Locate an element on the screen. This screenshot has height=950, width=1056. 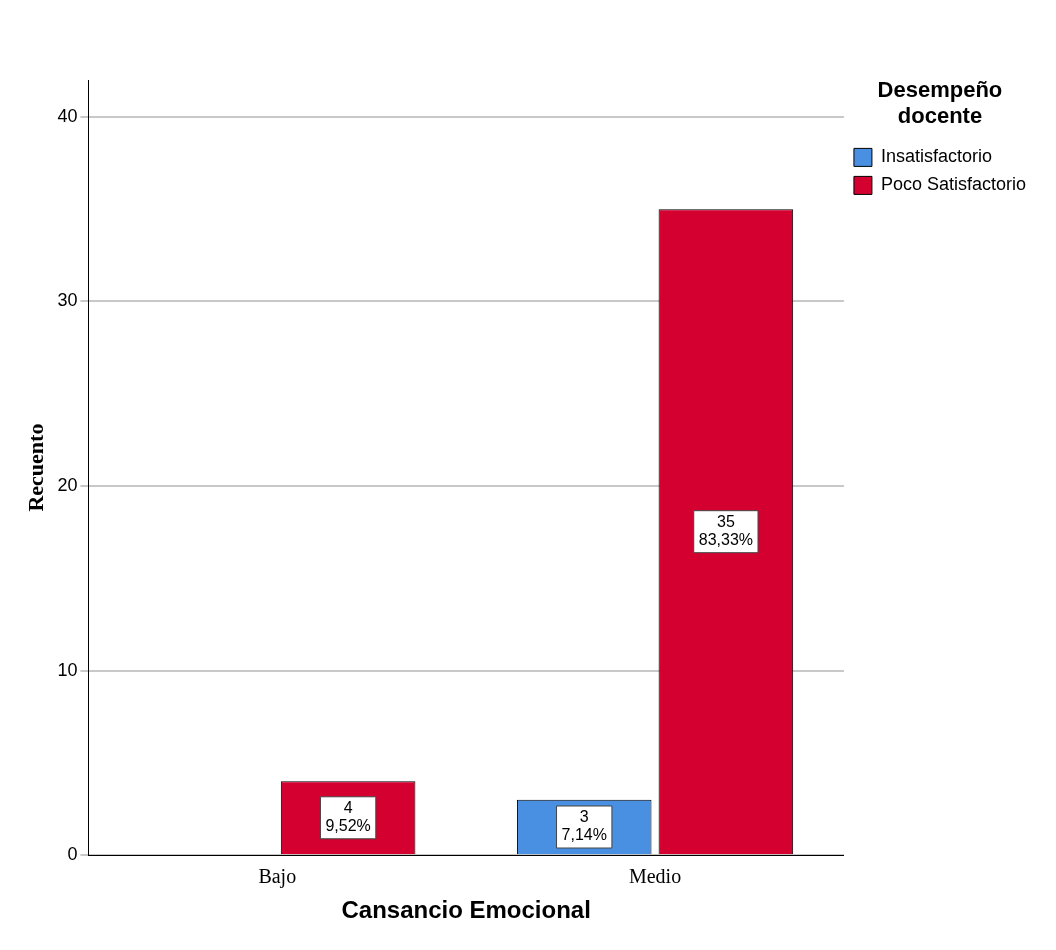
y-tick-label: 30 is located at coordinates (67, 300).